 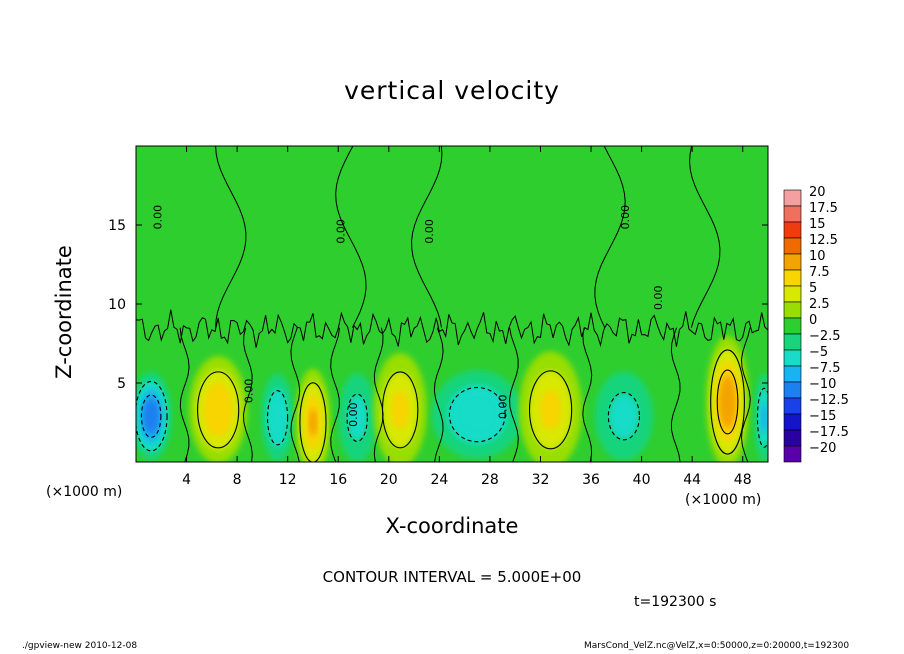 I want to click on chart-title: vertical velocity, so click(x=452, y=90).